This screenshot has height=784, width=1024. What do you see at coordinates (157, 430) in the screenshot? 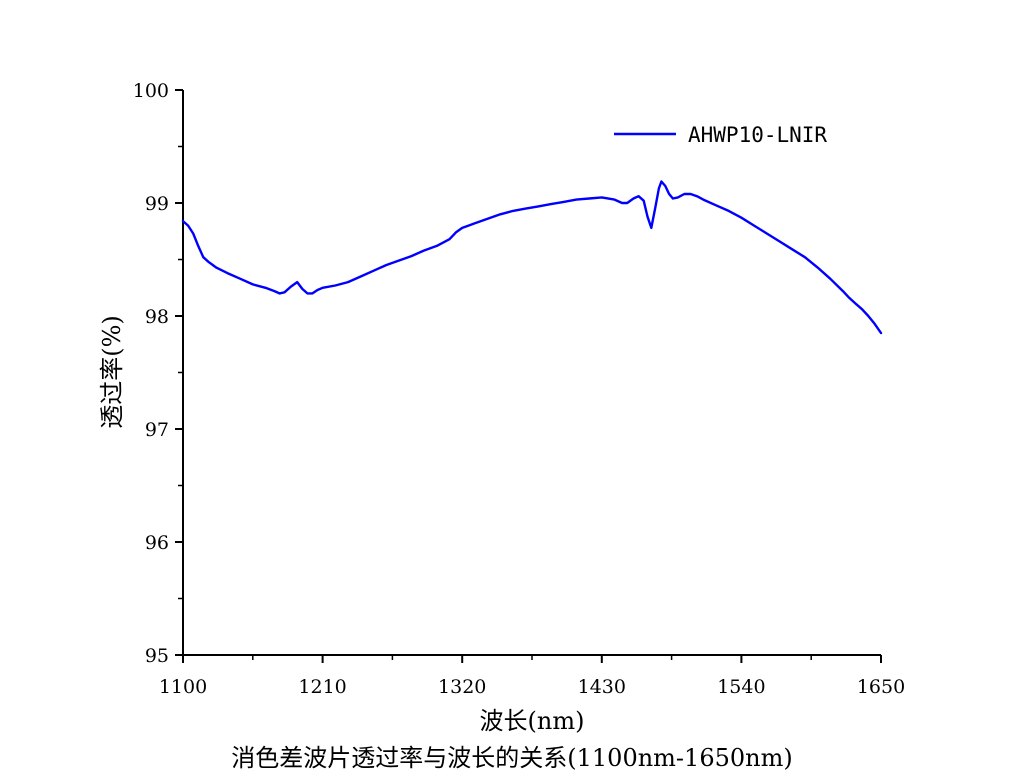
I see `y-tick-label: 97` at bounding box center [157, 430].